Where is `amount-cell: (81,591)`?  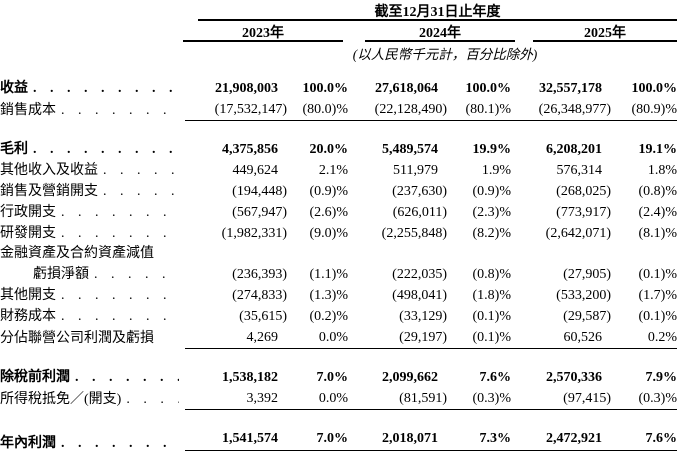
amount-cell: (81,591) is located at coordinates (397, 399).